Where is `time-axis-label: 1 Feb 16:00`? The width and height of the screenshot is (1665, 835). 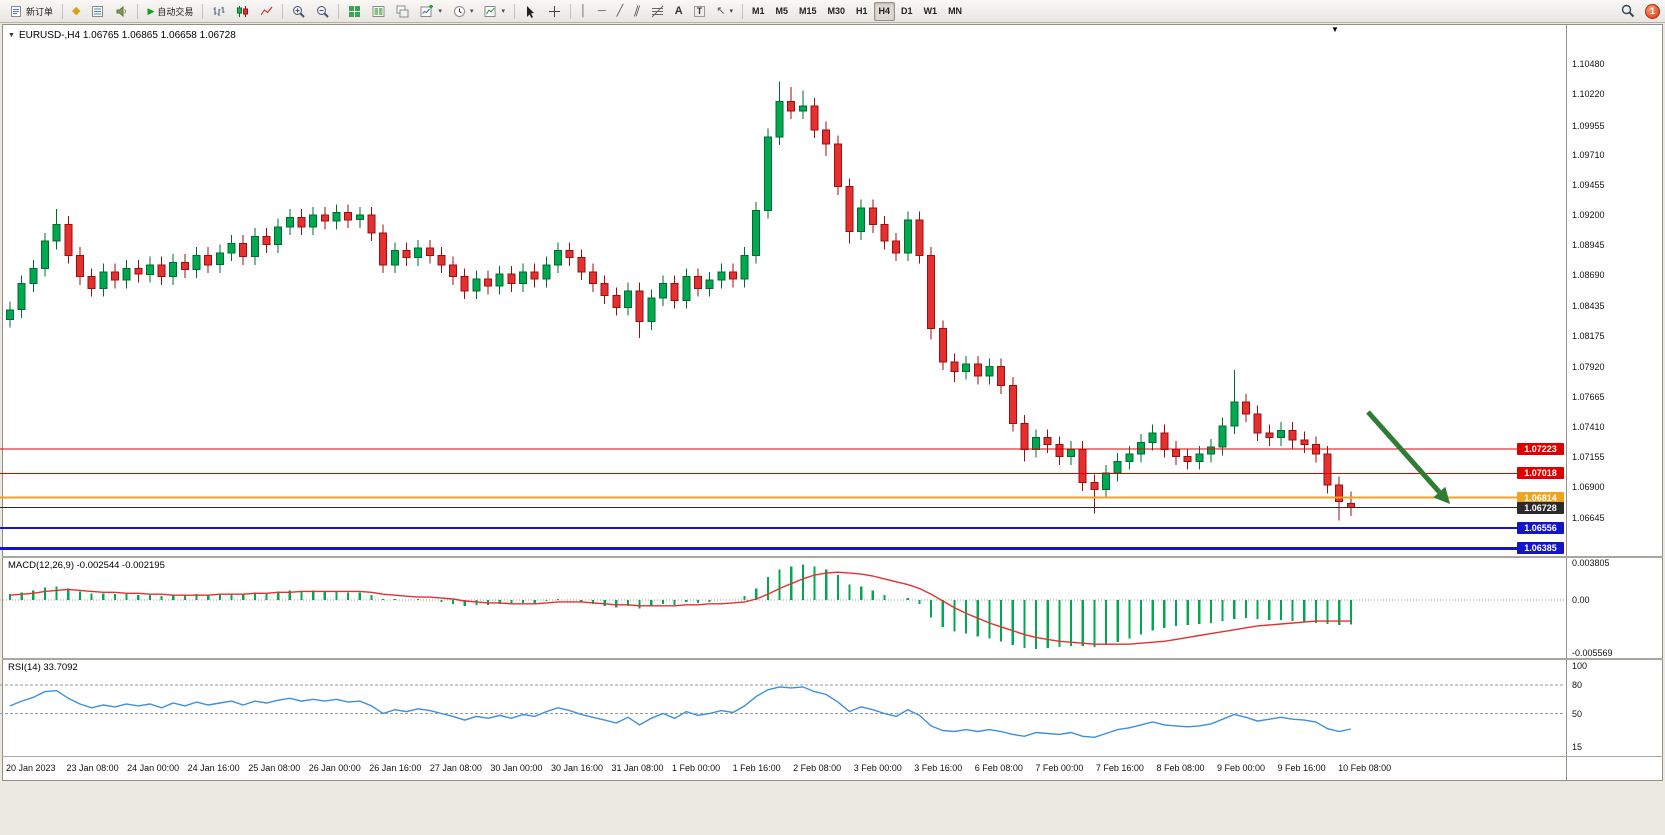
time-axis-label: 1 Feb 16:00 is located at coordinates (756, 768).